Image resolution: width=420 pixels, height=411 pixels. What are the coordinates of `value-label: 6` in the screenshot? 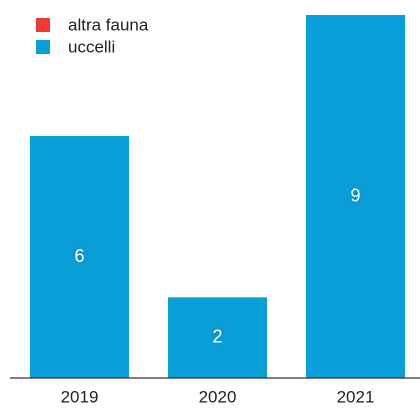 It's located at (79, 256).